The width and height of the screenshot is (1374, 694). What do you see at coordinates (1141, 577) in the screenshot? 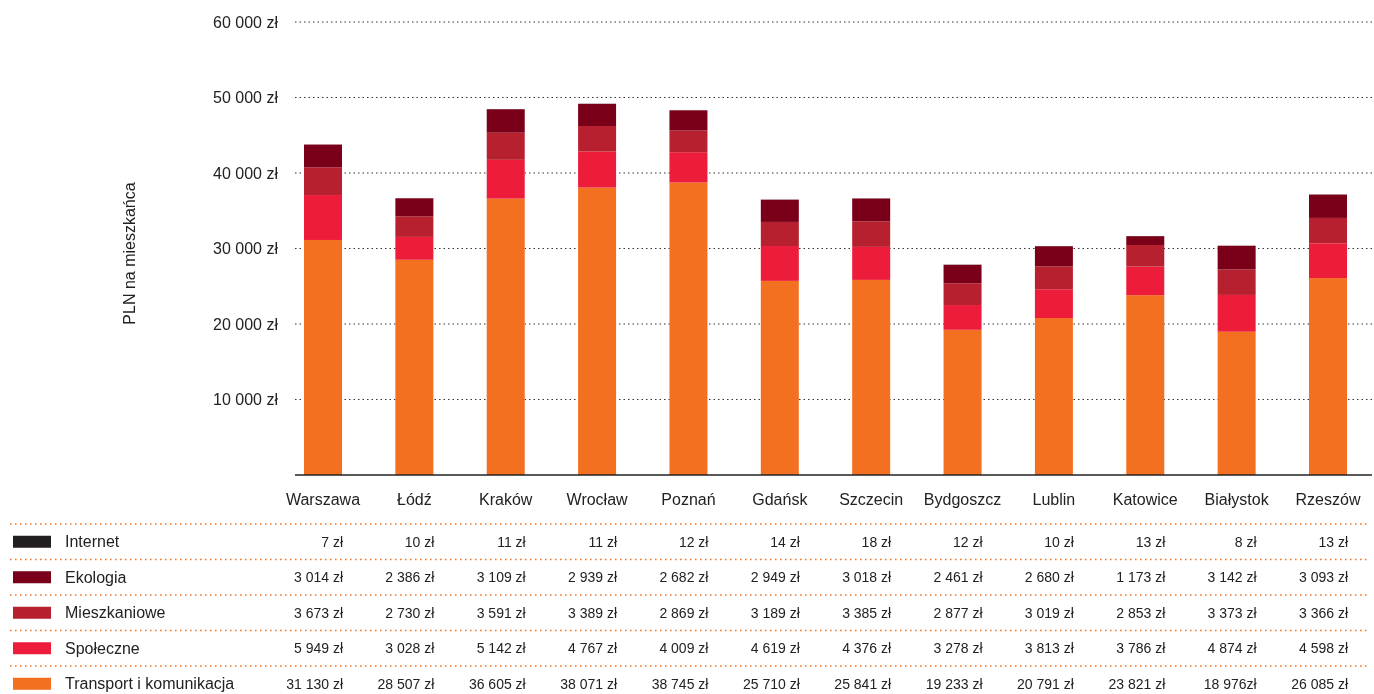
I see `data-label: 1 173 zł` at bounding box center [1141, 577].